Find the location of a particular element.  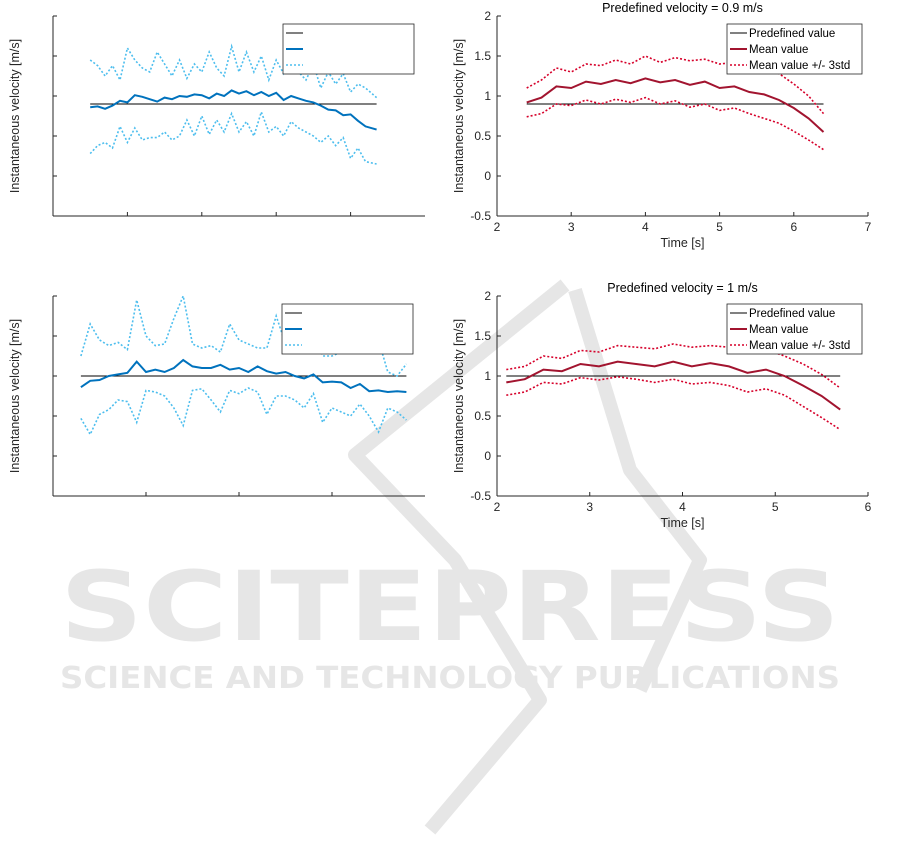

watermark-subtitle: SCIENCE AND TECHNOLOGY PUBLICATIONS is located at coordinates (450, 678).